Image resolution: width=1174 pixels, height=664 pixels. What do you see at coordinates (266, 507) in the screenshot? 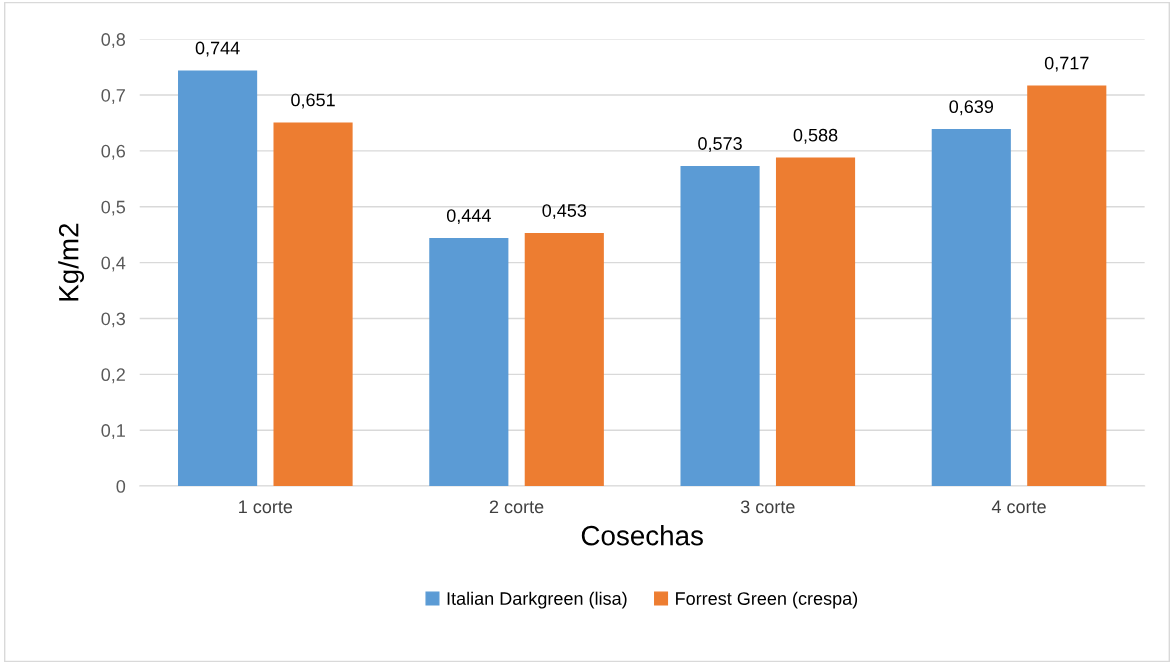
I see `x-tick-label: 1 corte` at bounding box center [266, 507].